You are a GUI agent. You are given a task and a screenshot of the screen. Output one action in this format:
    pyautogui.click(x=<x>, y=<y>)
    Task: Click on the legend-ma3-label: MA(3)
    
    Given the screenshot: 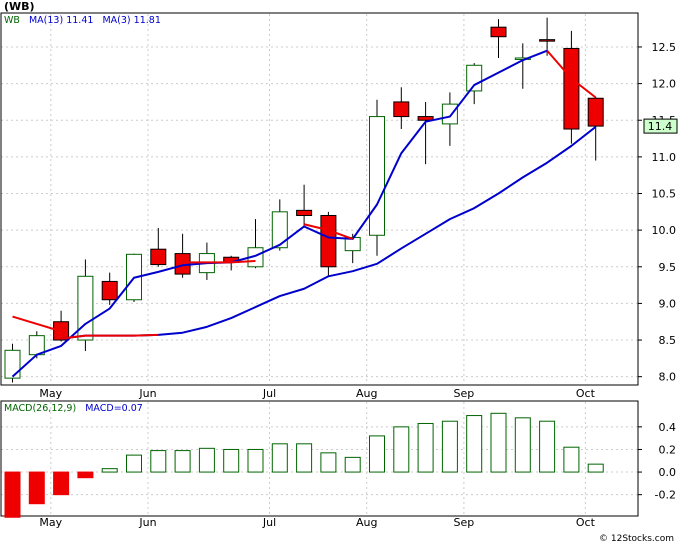 What is the action you would take?
    pyautogui.click(x=116, y=20)
    